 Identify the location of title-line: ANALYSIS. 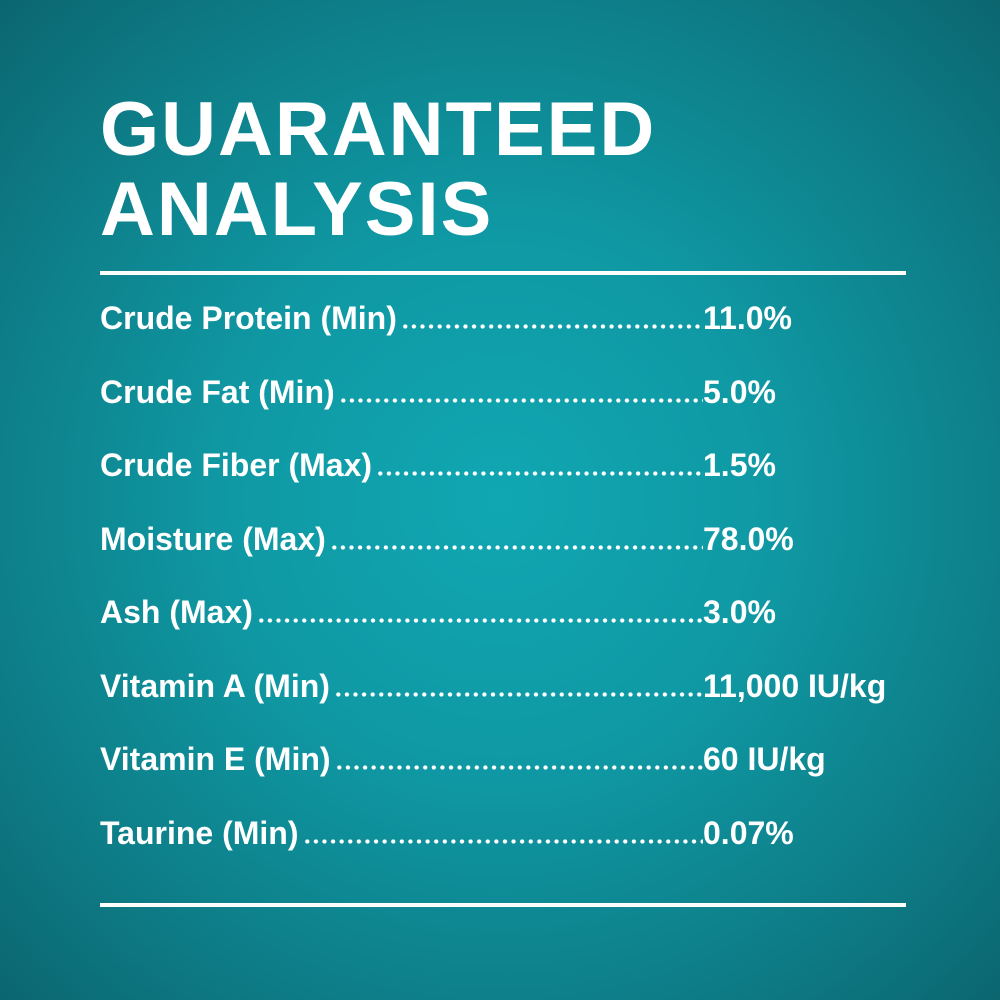
(297, 209).